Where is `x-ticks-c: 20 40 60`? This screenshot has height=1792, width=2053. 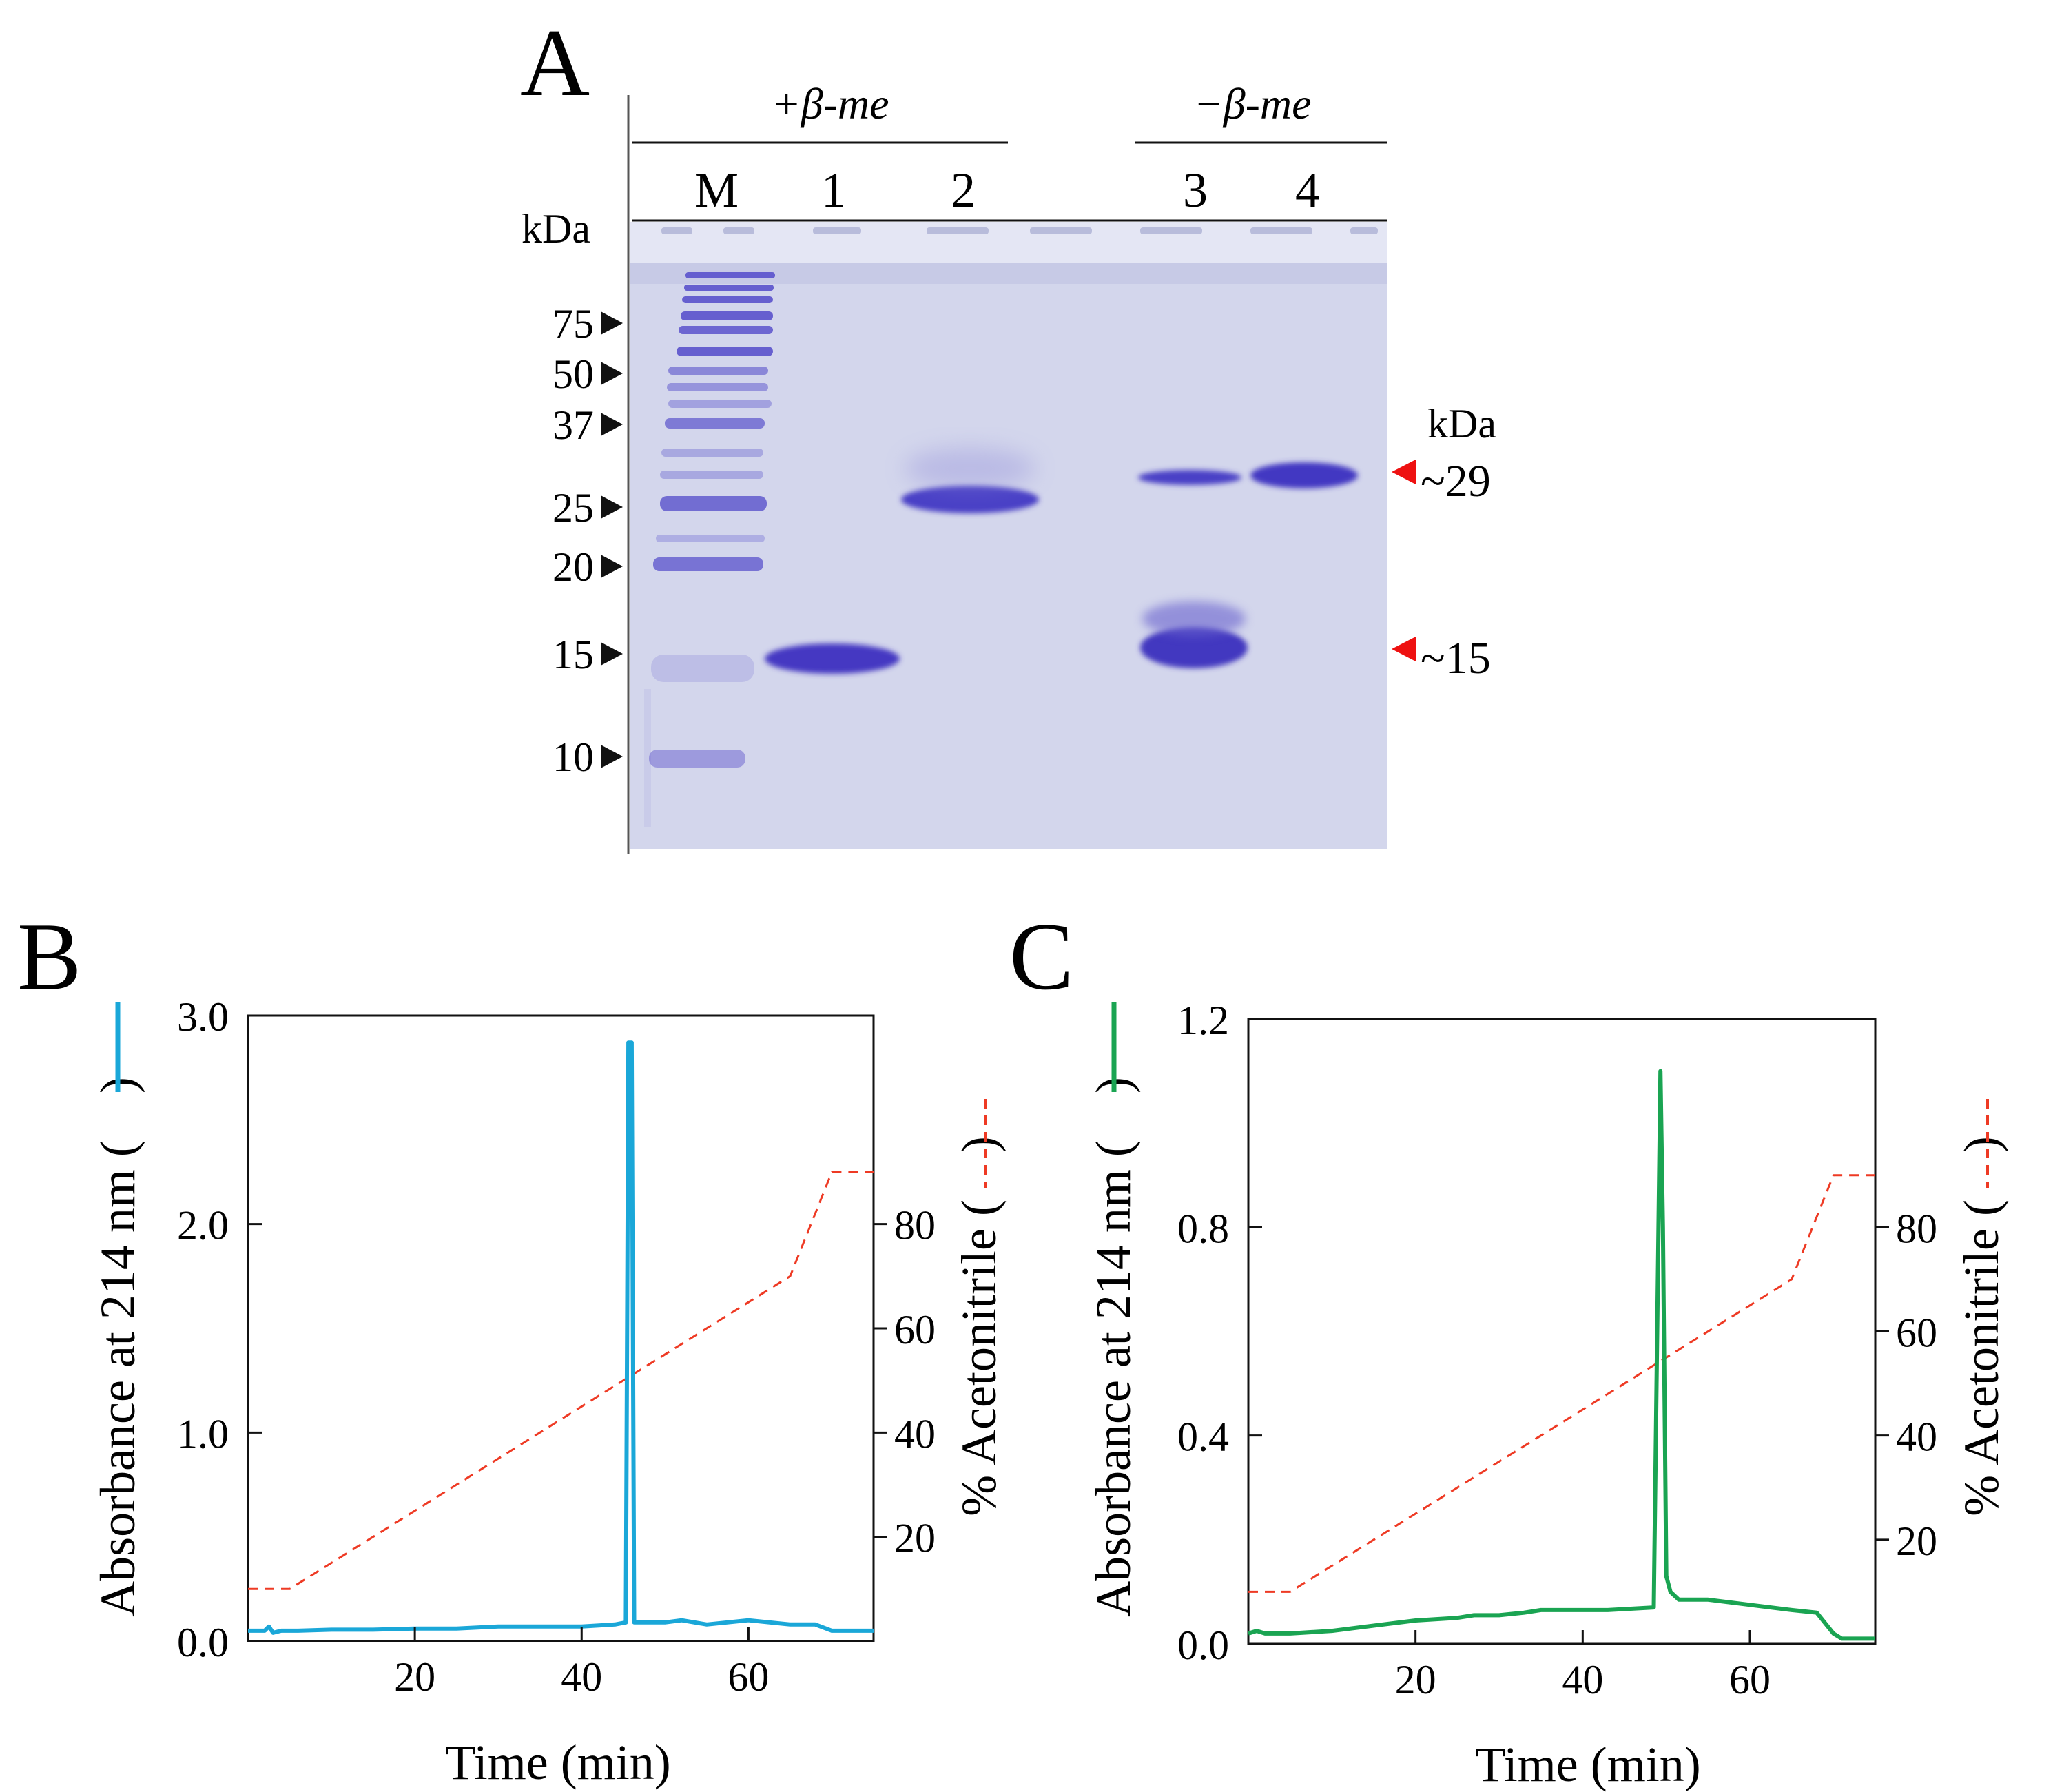
x-ticks-c: 20 40 60 is located at coordinates (1583, 1666).